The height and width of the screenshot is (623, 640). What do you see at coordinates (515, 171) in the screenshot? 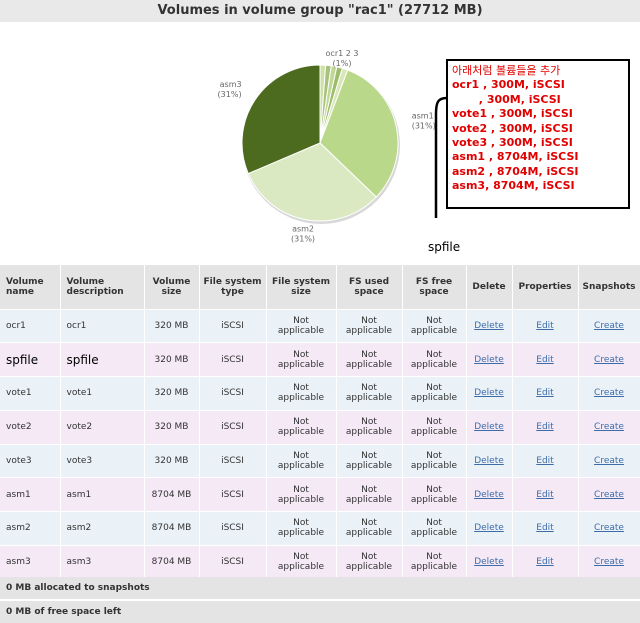
I see `annotation-line: asm2 , 8704M, iSCSI` at bounding box center [515, 171].